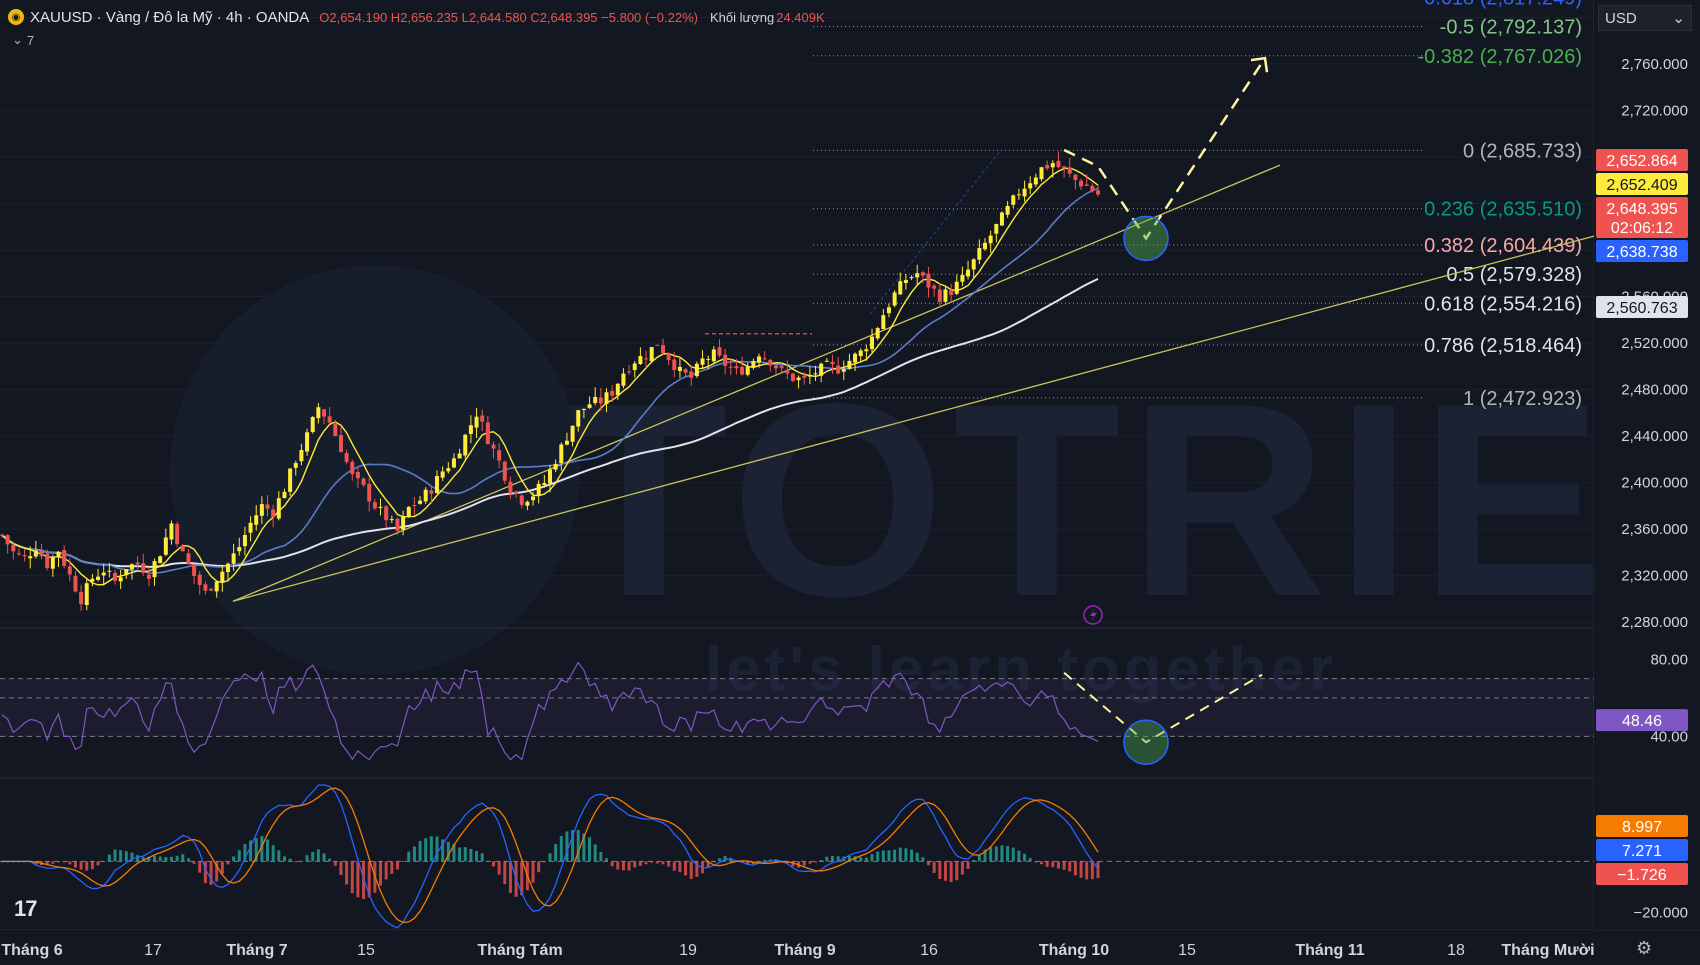 Image resolution: width=1700 pixels, height=965 pixels. What do you see at coordinates (1642, 851) in the screenshot?
I see `macd-value-text: 7.271` at bounding box center [1642, 851].